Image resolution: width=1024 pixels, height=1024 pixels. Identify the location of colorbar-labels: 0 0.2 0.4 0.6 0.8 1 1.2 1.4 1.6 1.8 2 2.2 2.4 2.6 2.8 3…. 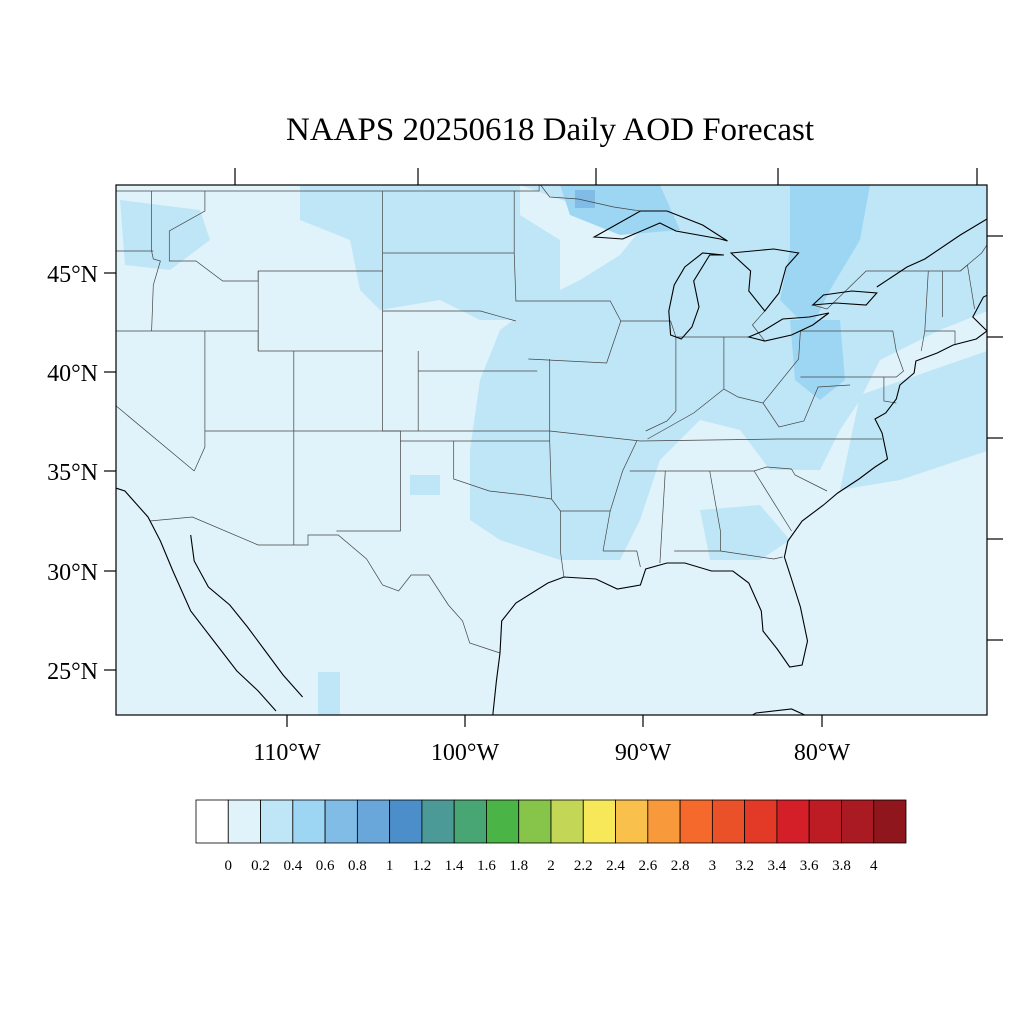
(551, 866).